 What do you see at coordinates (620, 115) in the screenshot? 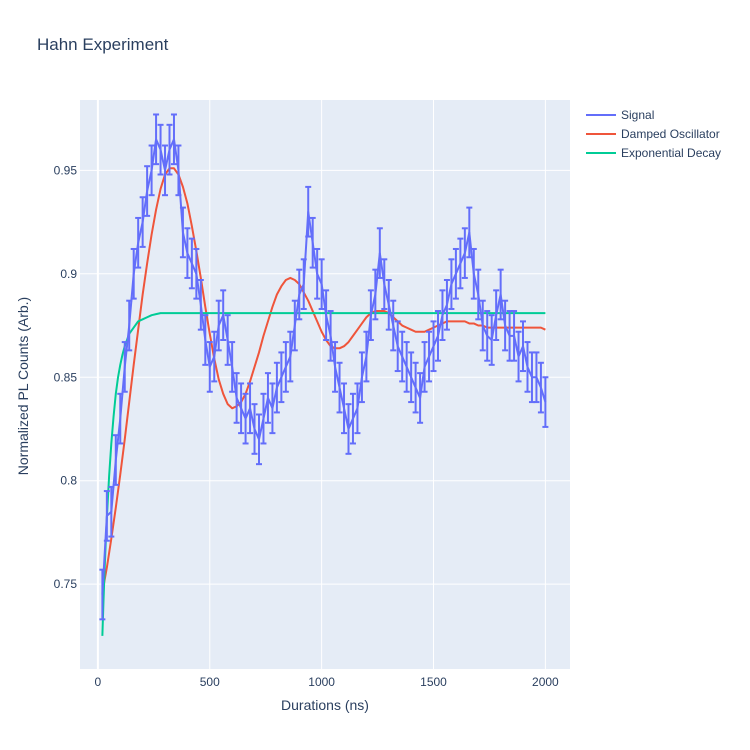
I see `legend-item-signal: Signal` at bounding box center [620, 115].